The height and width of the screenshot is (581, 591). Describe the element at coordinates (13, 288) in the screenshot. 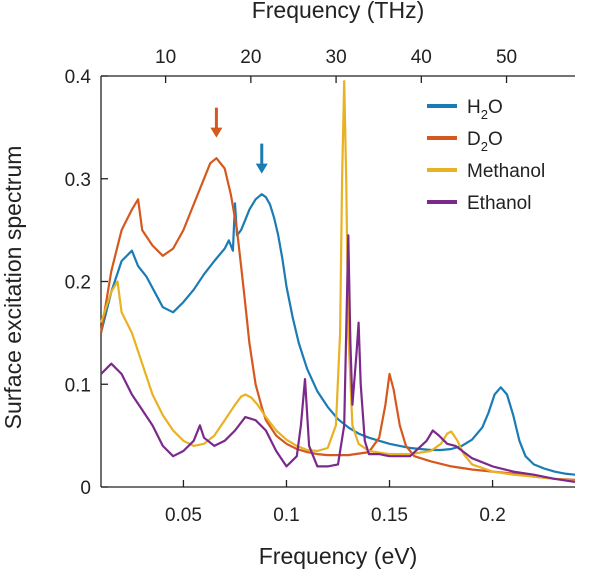

I see `y-axis-title: Surface excitation spectrum` at that location.